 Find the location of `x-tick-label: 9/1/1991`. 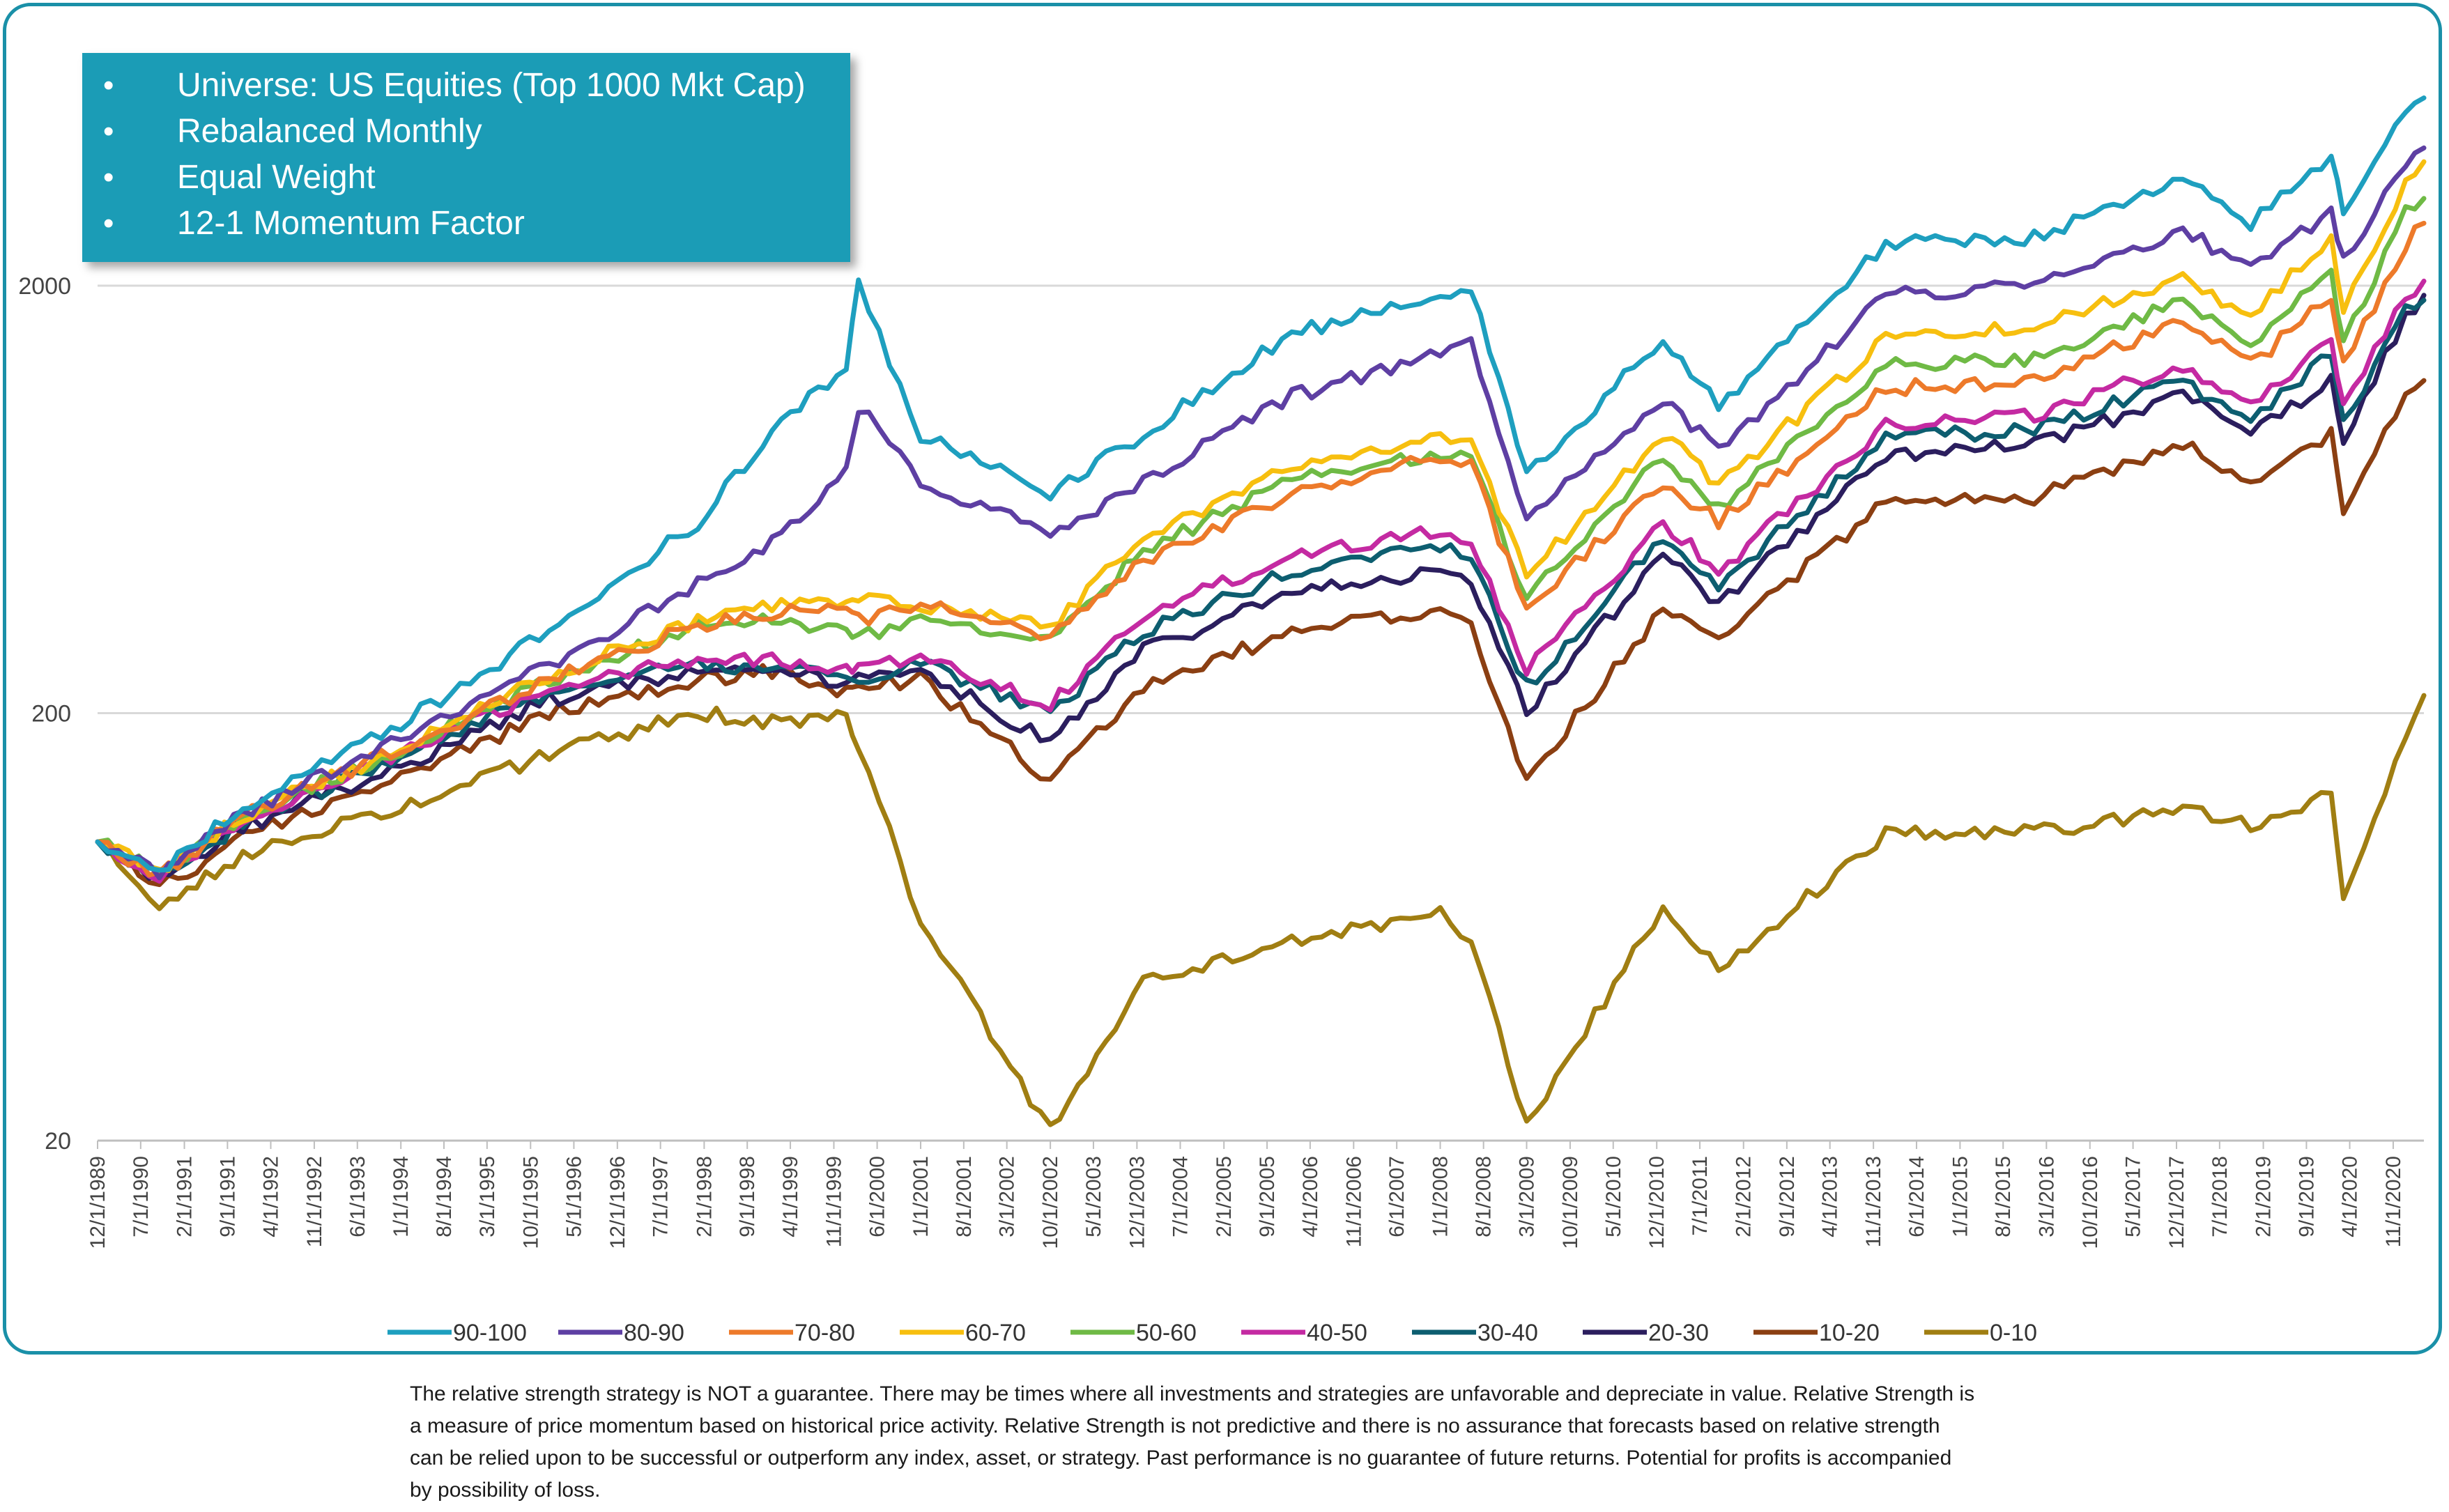

x-tick-label: 9/1/1991 is located at coordinates (227, 1196).